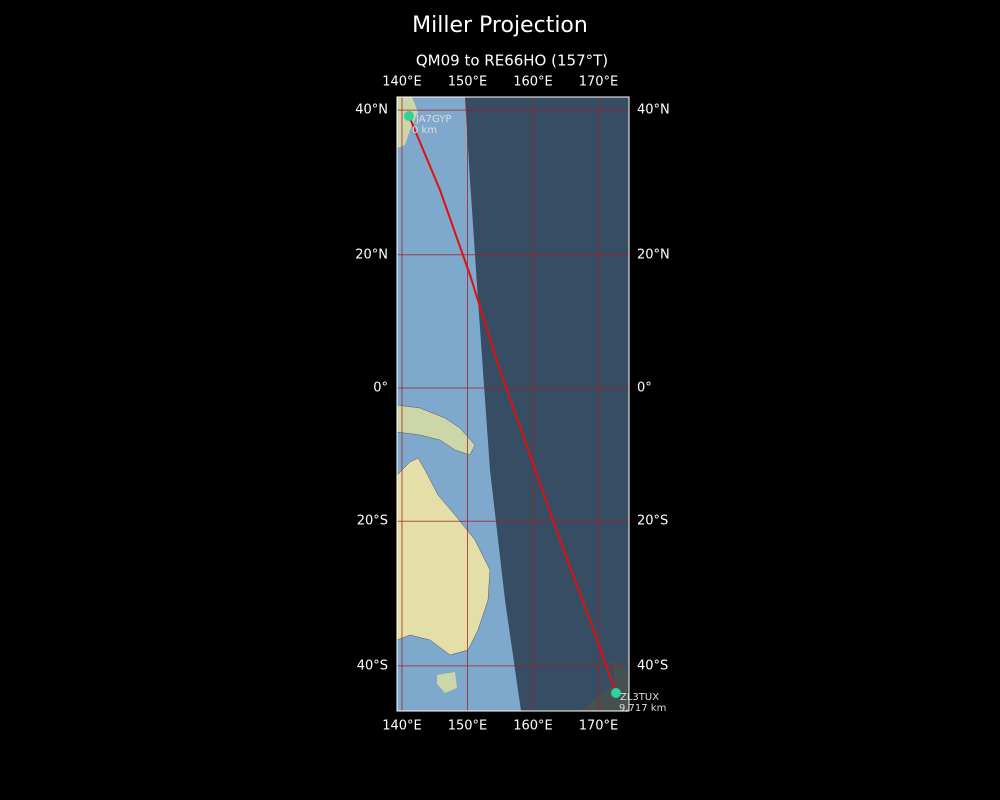  Describe the element at coordinates (444, 556) in the screenshot. I see `australia` at that location.